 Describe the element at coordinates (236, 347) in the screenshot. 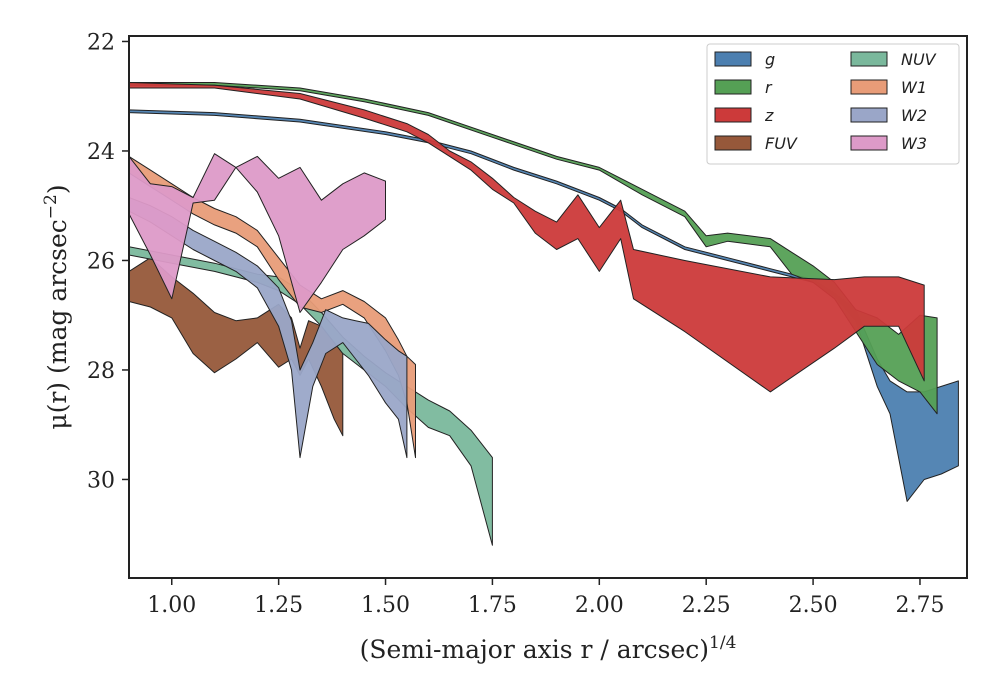

I see `band-FUV` at that location.